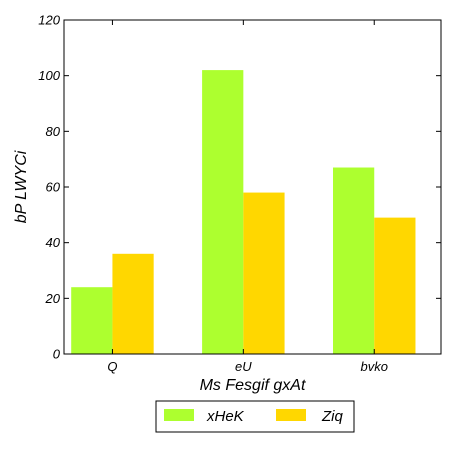 This screenshot has width=456, height=456. I want to click on legend-label-ziq: Ziq, so click(332, 416).